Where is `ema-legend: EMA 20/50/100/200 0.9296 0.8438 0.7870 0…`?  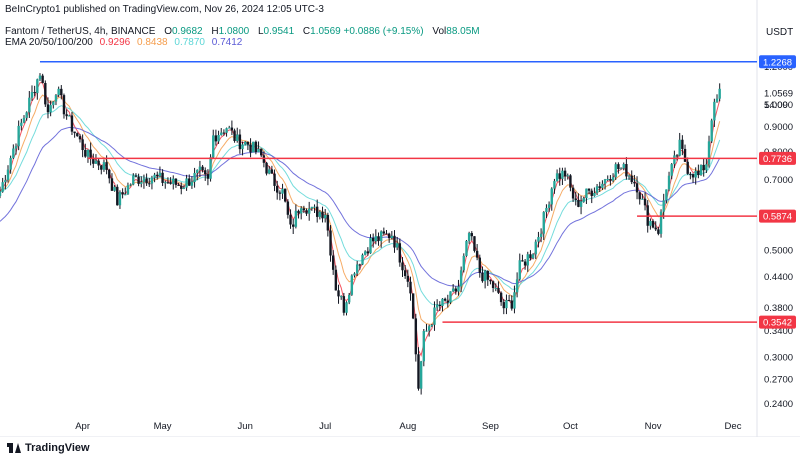
ema-legend: EMA 20/50/100/200 0.9296 0.8438 0.7870 0… is located at coordinates (123, 42).